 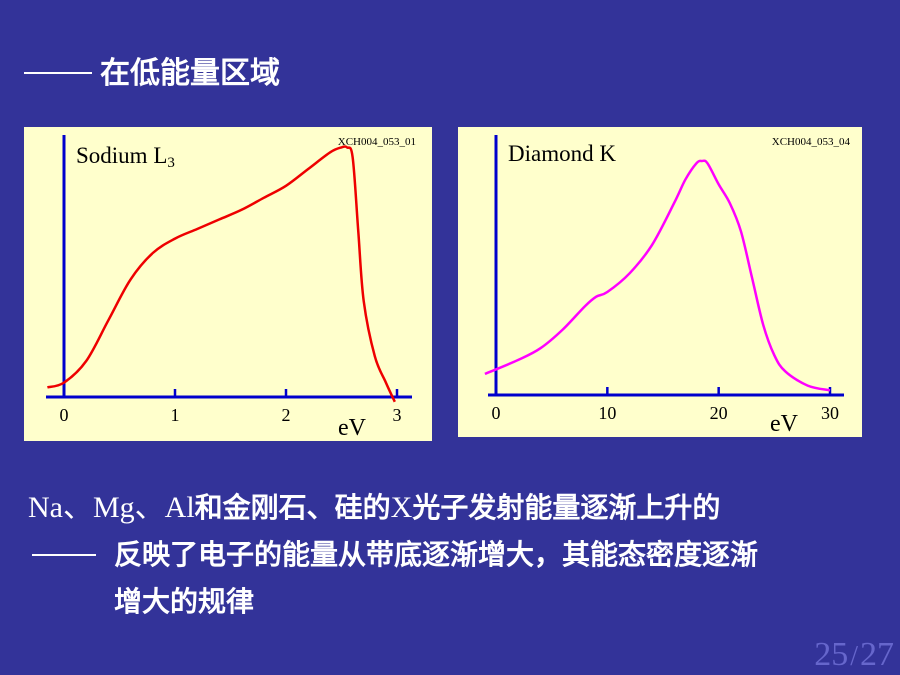 What do you see at coordinates (719, 413) in the screenshot?
I see `x-tick-label: 20` at bounding box center [719, 413].